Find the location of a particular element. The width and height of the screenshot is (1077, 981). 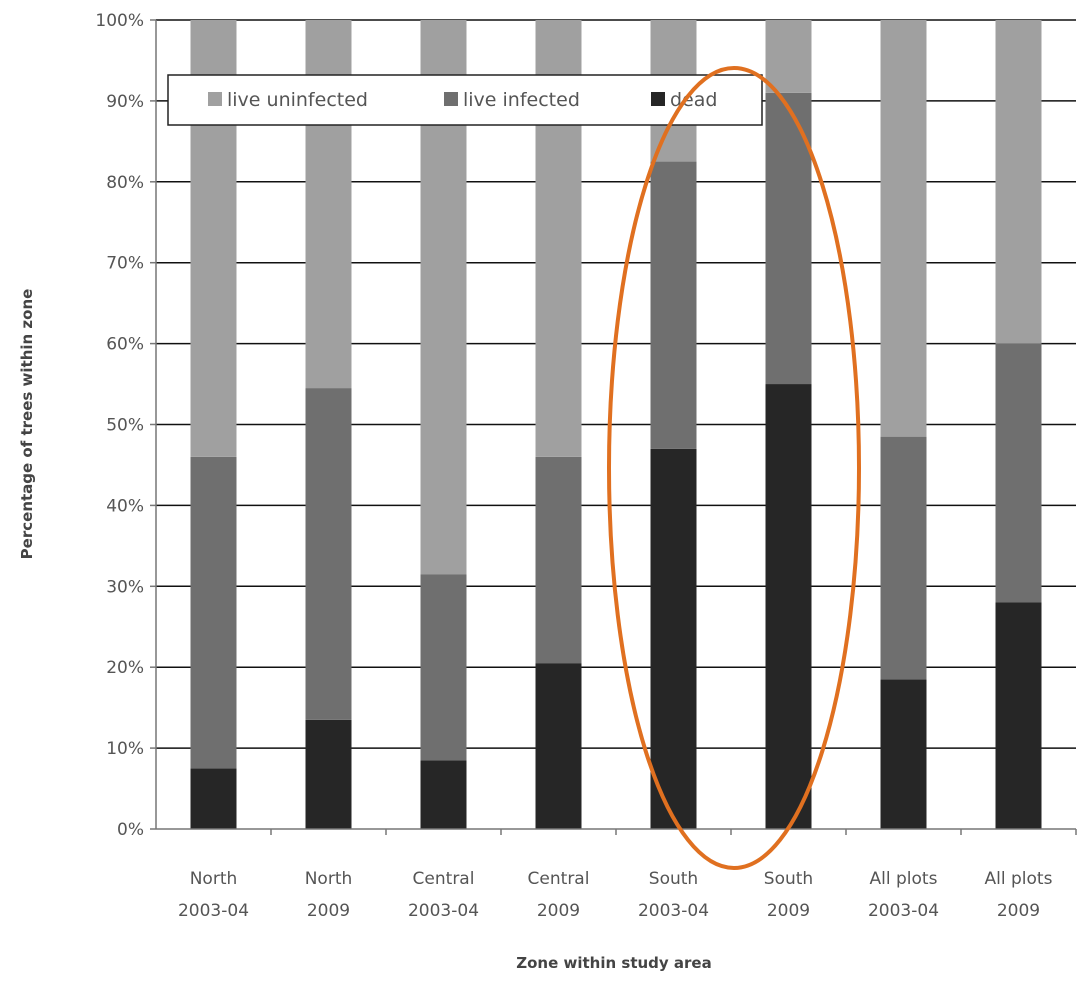

y-tick-label: 50% is located at coordinates (125, 426).